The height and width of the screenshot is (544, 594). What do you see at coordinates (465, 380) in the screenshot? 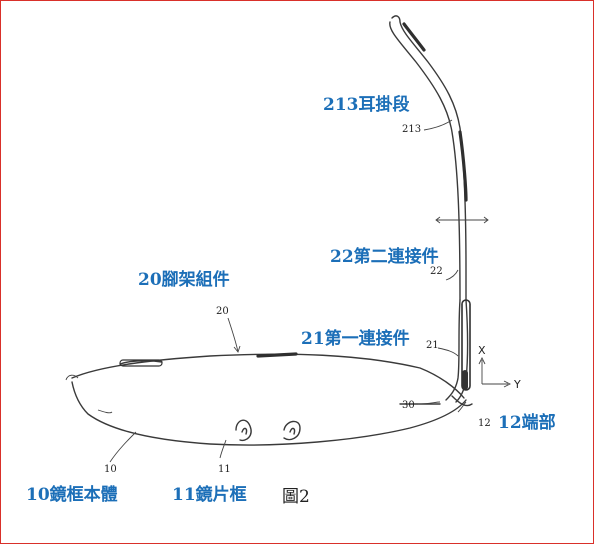
I see `hinge-knob` at bounding box center [465, 380].